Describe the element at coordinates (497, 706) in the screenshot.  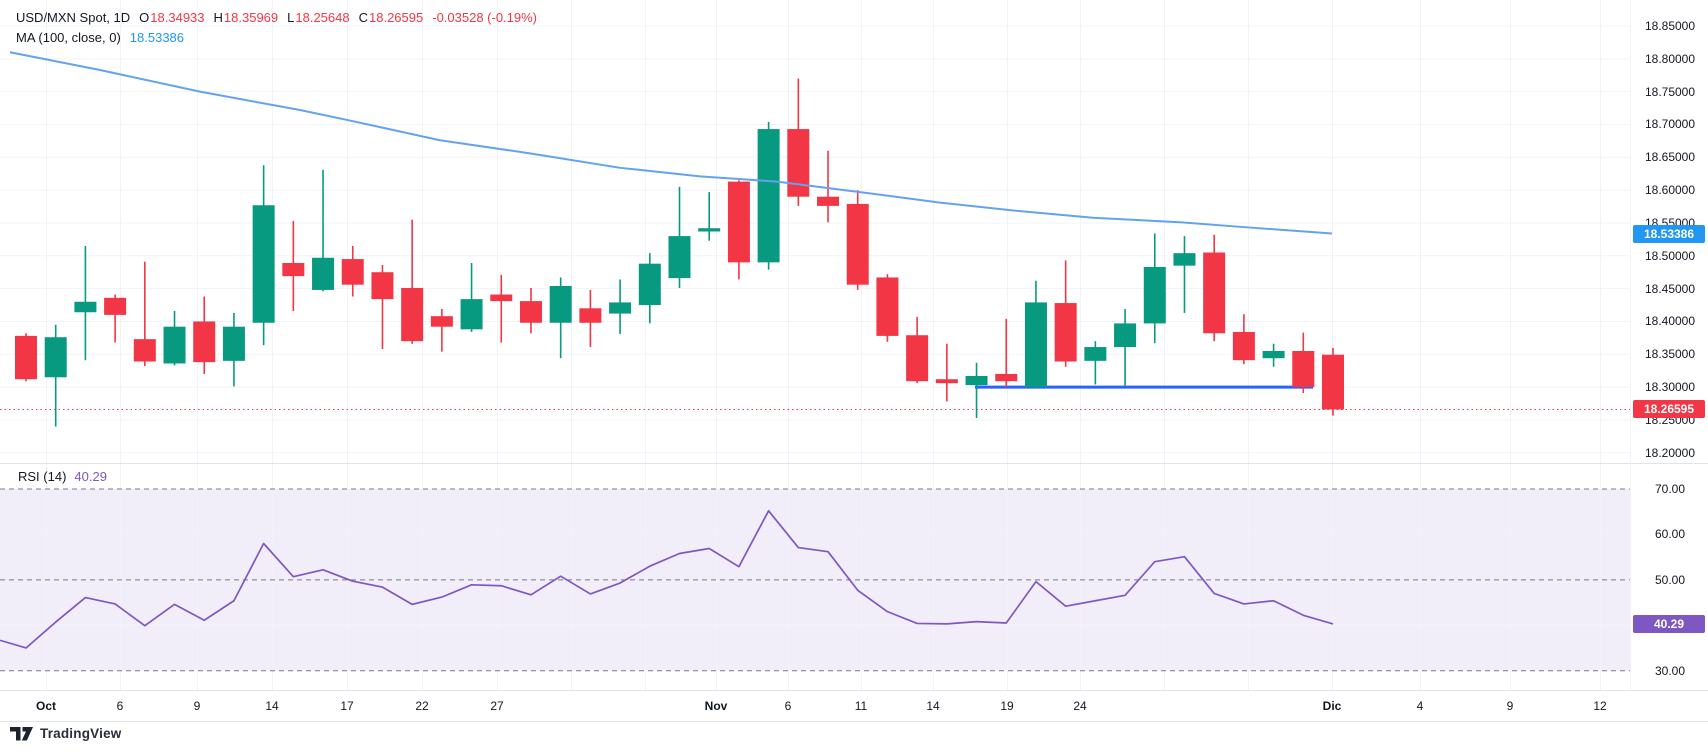
I see `time-axis-label: 27` at that location.